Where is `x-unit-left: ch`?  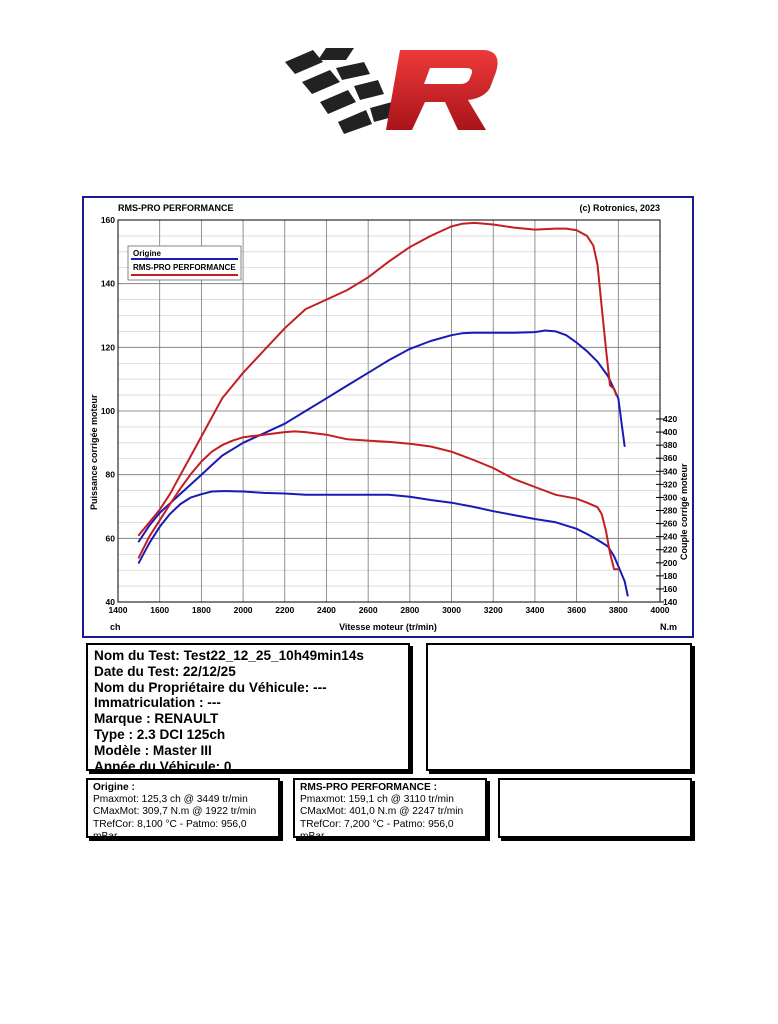 x-unit-left: ch is located at coordinates (115, 627).